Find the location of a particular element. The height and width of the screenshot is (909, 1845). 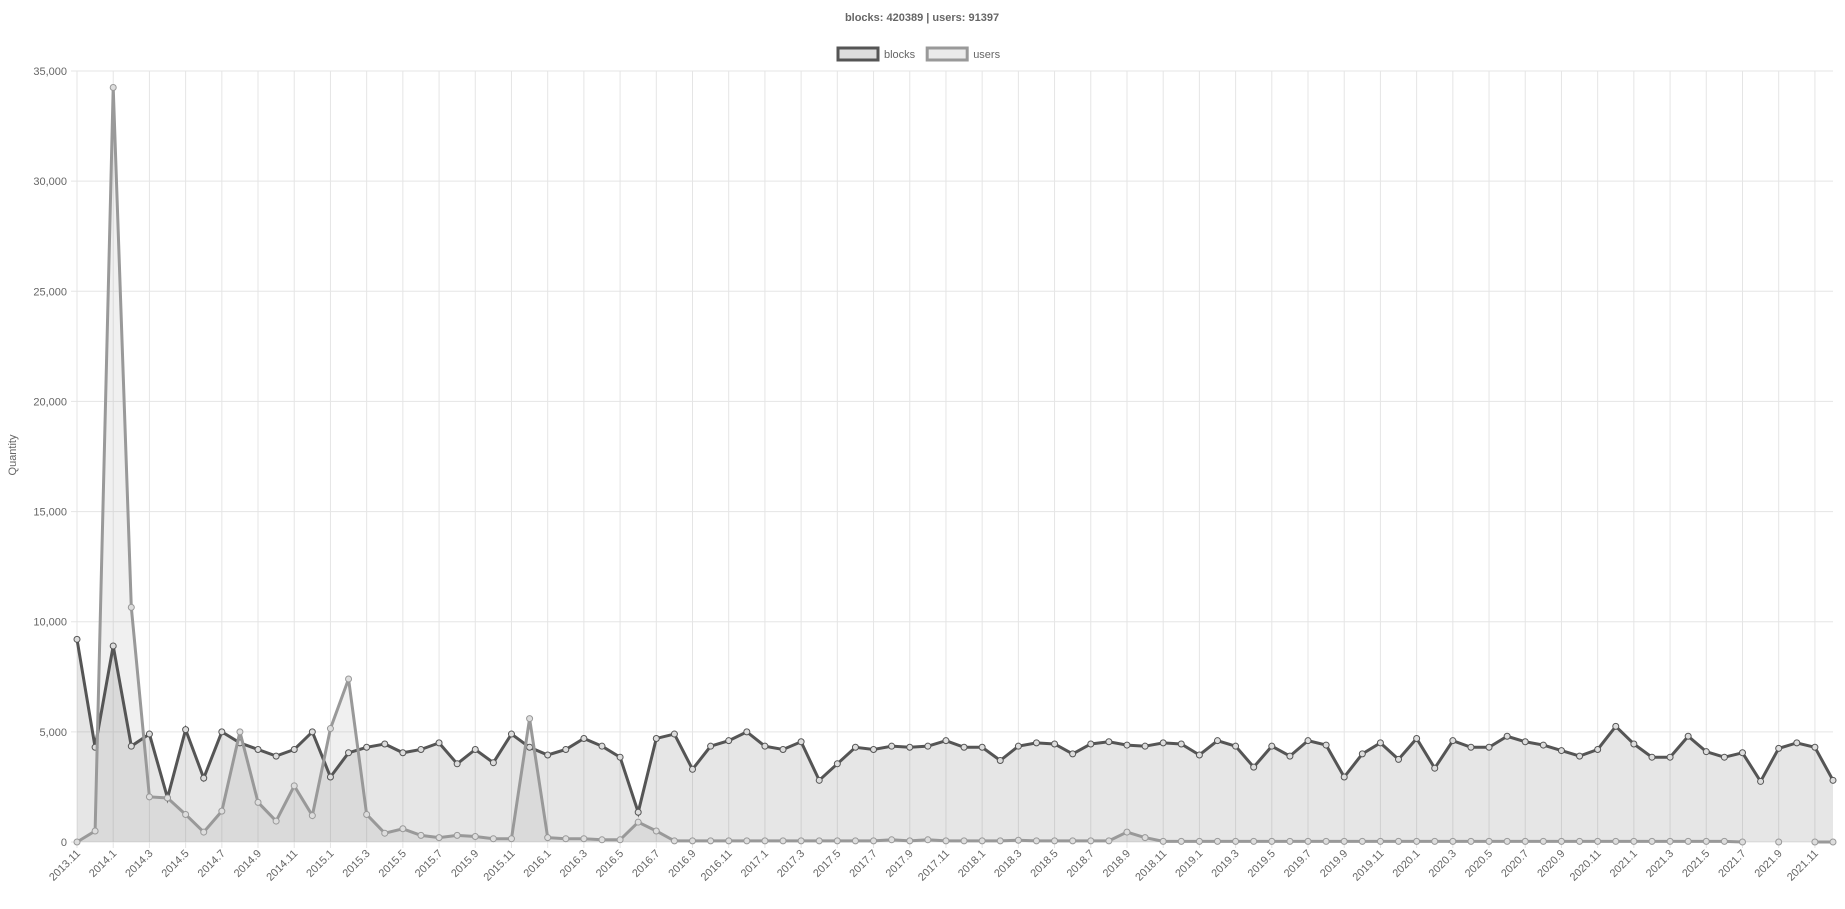

x-tick-label: 2015.9 is located at coordinates (465, 864).